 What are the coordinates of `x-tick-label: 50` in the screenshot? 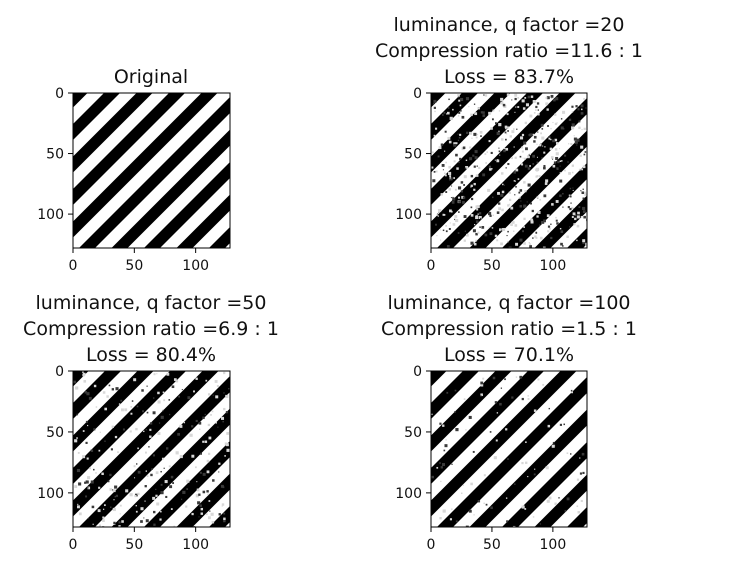 It's located at (134, 266).